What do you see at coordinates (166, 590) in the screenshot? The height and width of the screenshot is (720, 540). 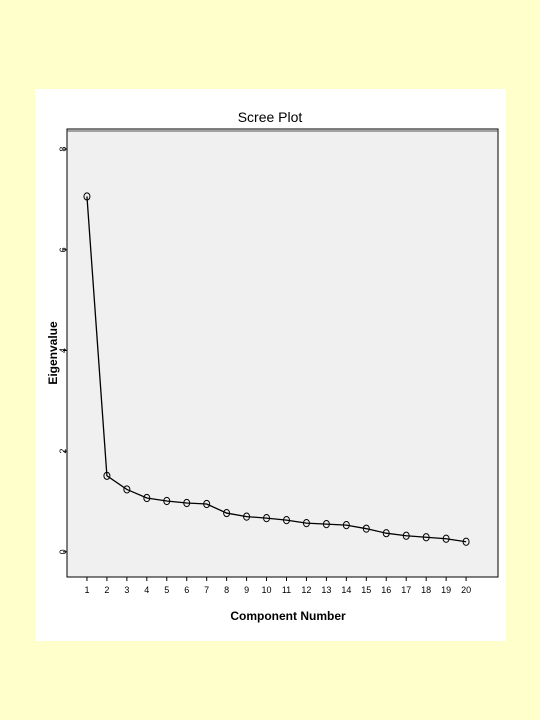 I see `x-tick-label: 5` at bounding box center [166, 590].